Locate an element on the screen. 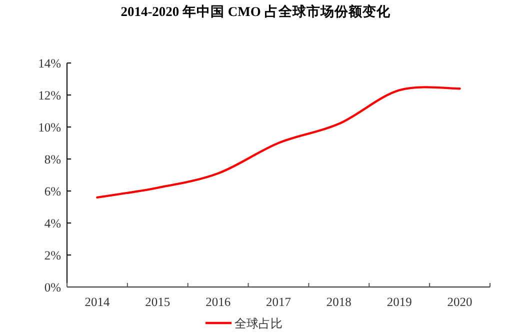 Image resolution: width=511 pixels, height=333 pixels. y-tick-label: 6% is located at coordinates (52, 191).